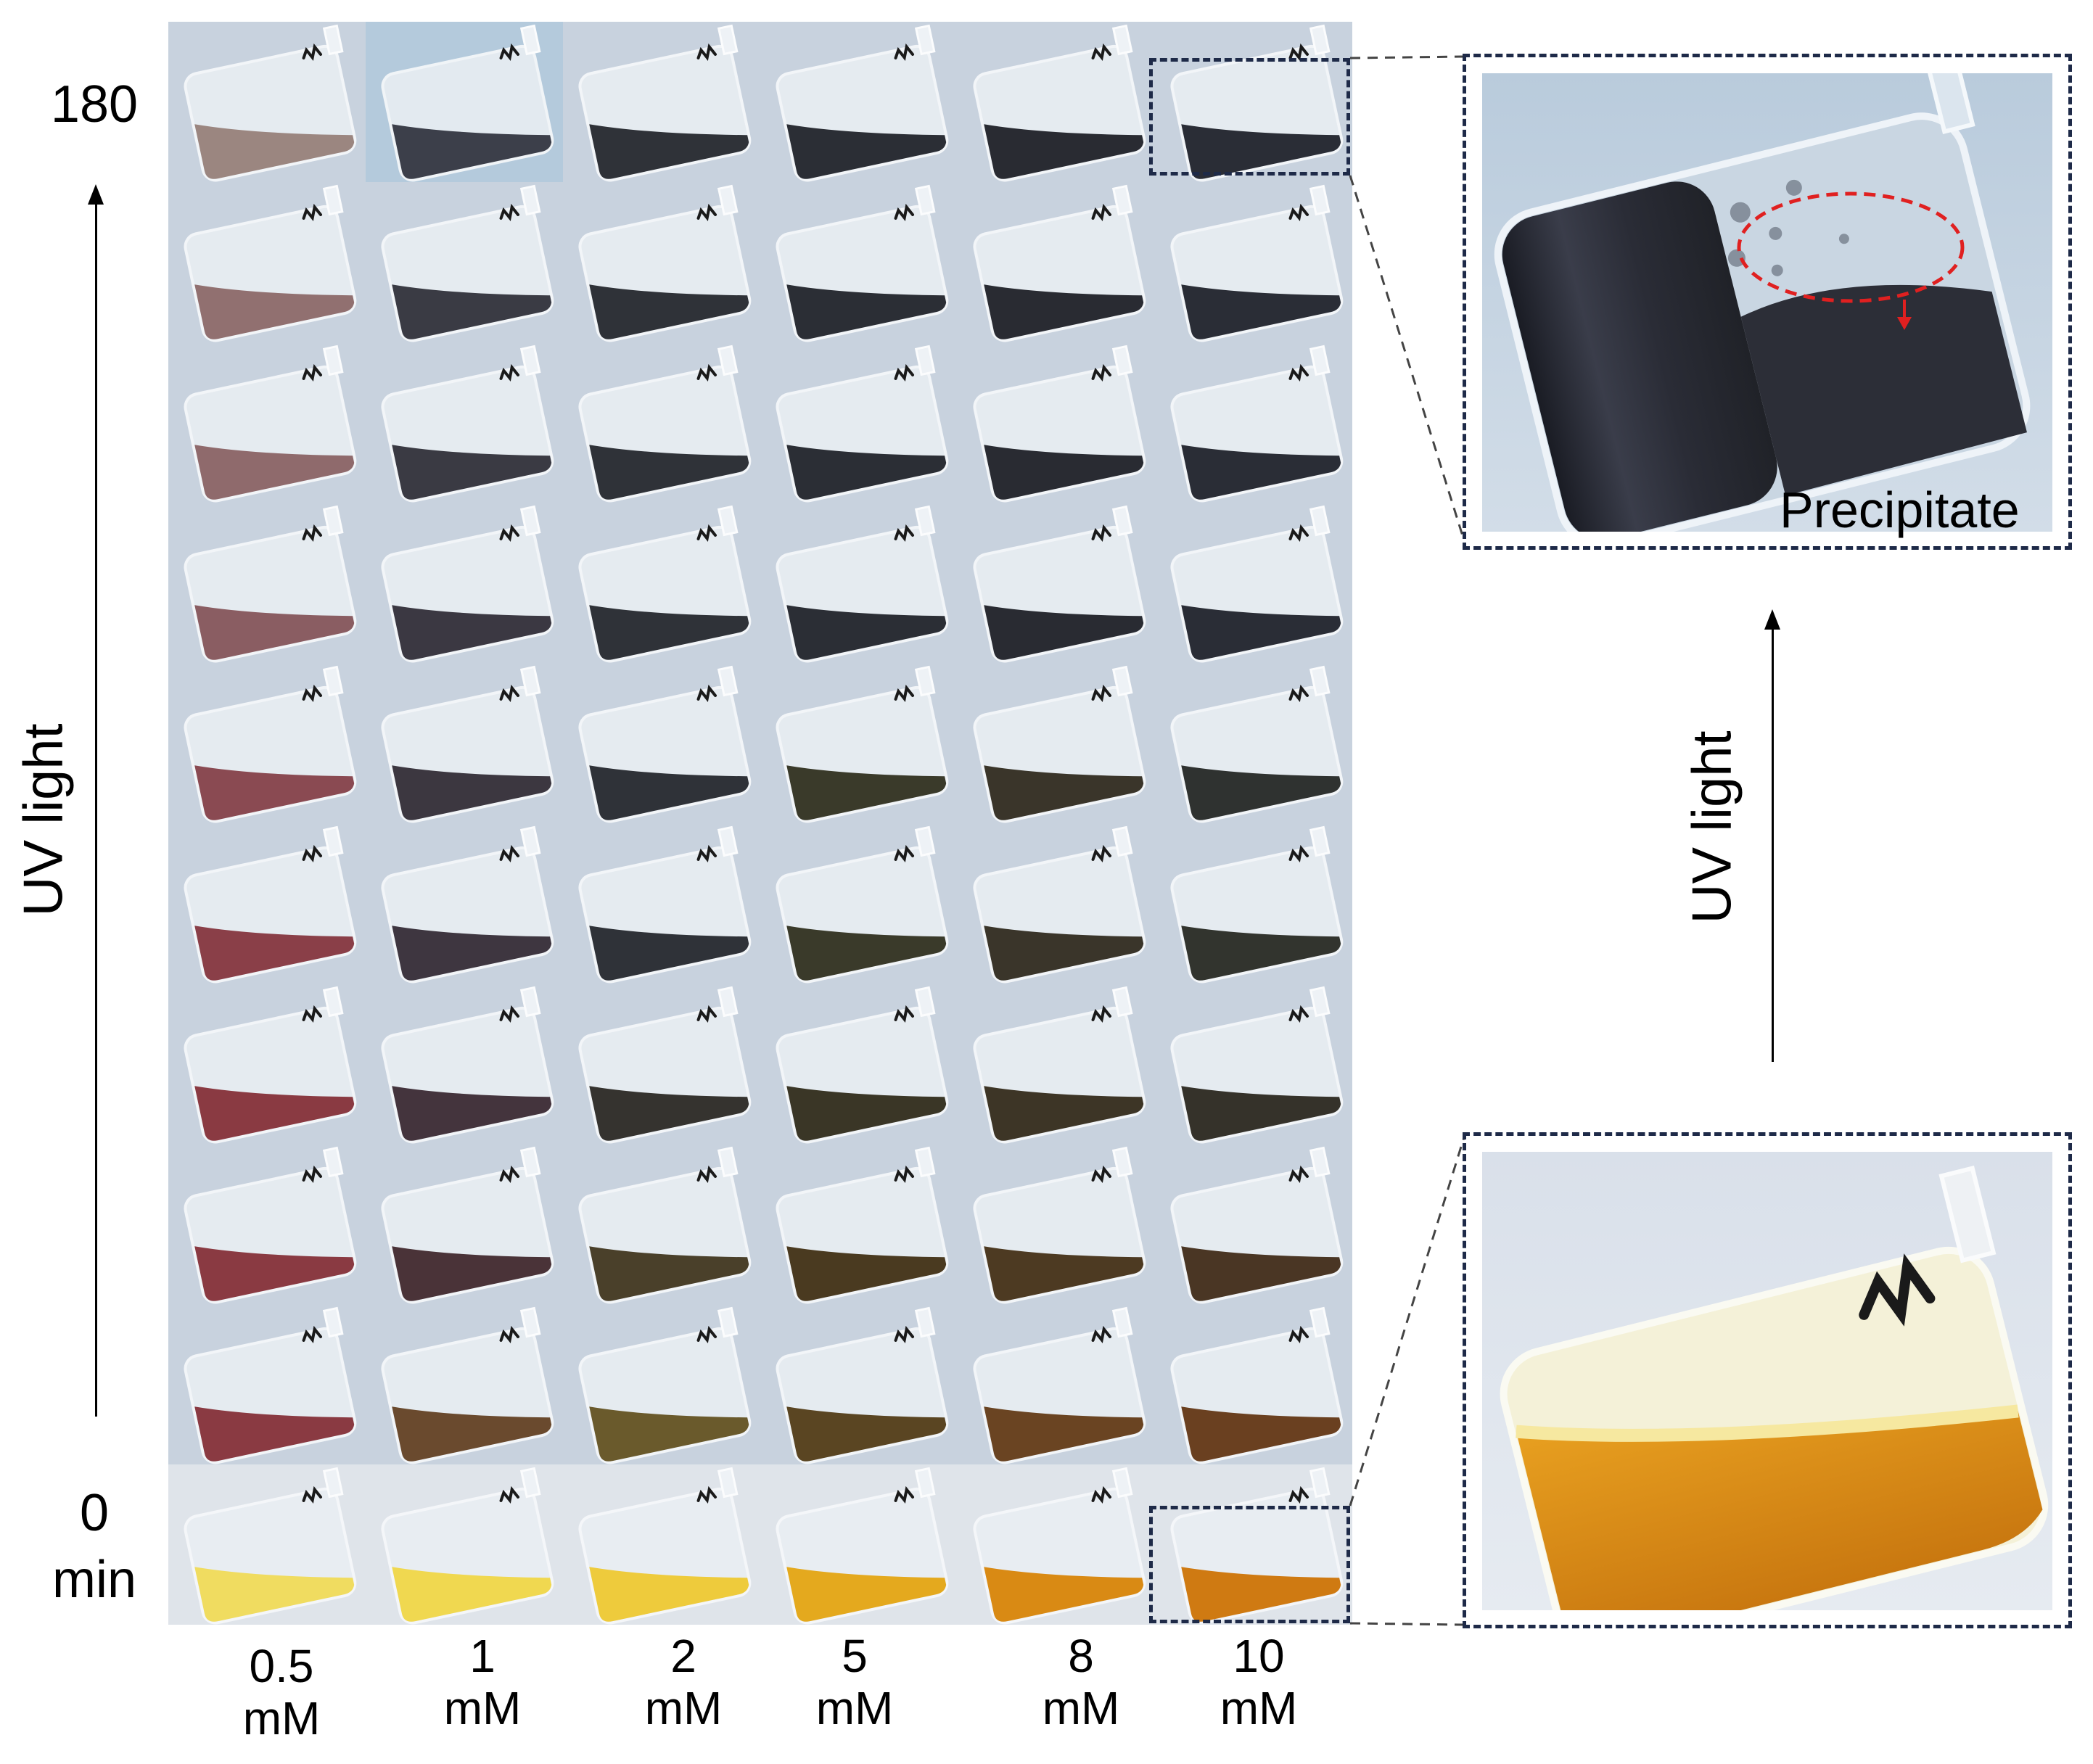  What do you see at coordinates (859, 1544) in the screenshot?
I see `vial-photo-r10-c4` at bounding box center [859, 1544].